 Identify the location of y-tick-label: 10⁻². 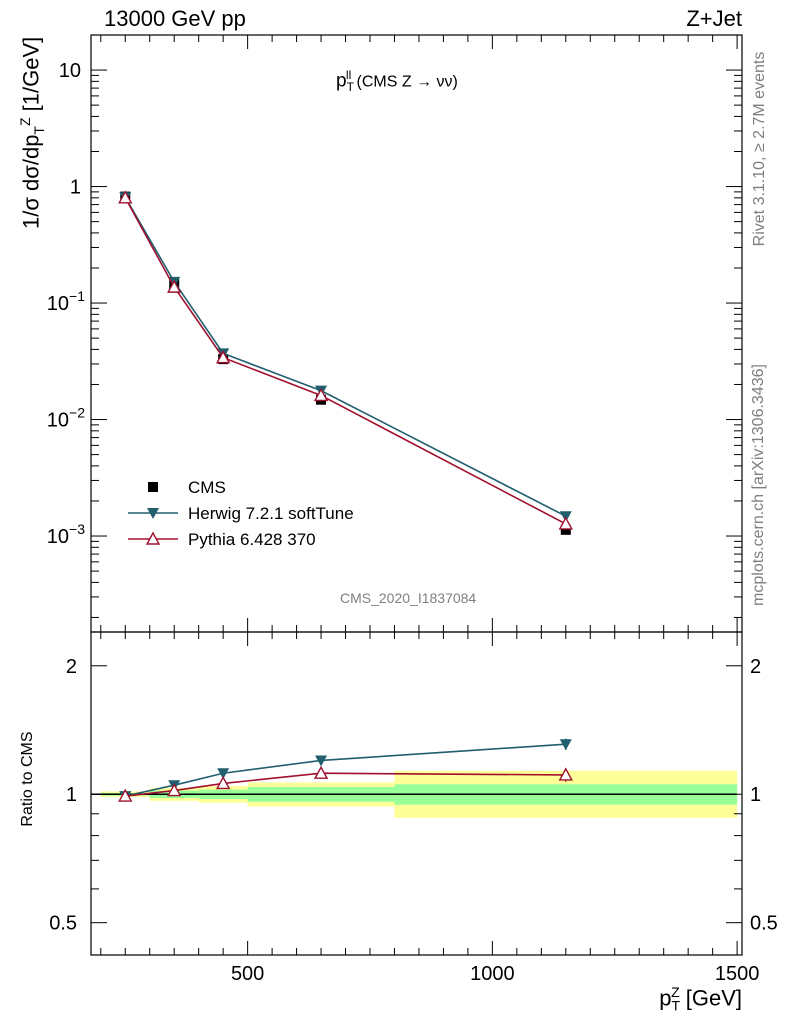
(66, 418).